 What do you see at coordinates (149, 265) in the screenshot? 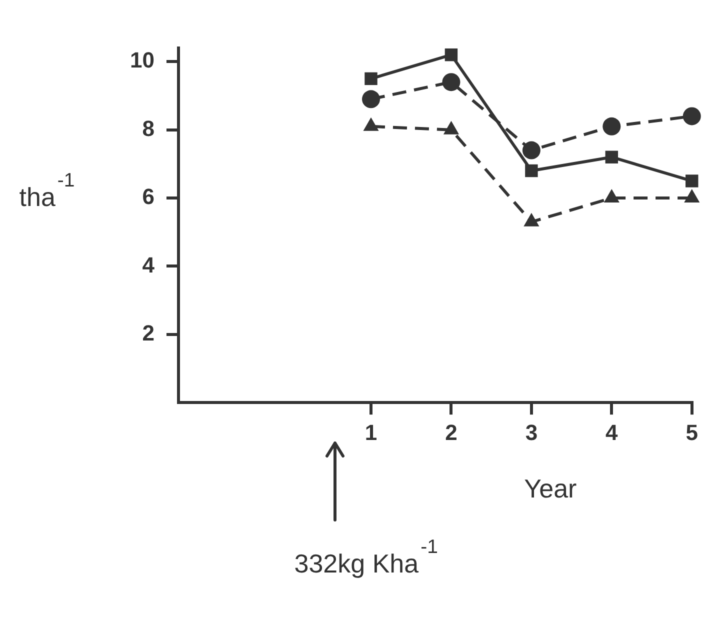
I see `y-tick-label: 4` at bounding box center [149, 265].